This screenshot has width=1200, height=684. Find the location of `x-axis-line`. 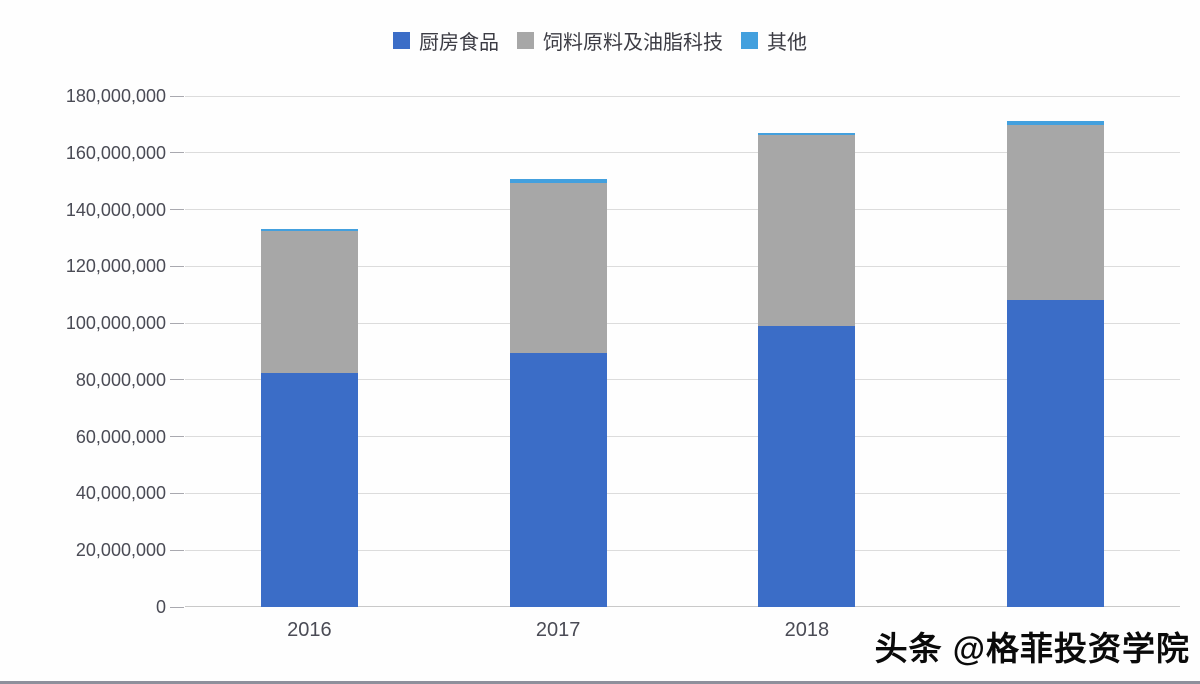

x-axis-line is located at coordinates (682, 606).